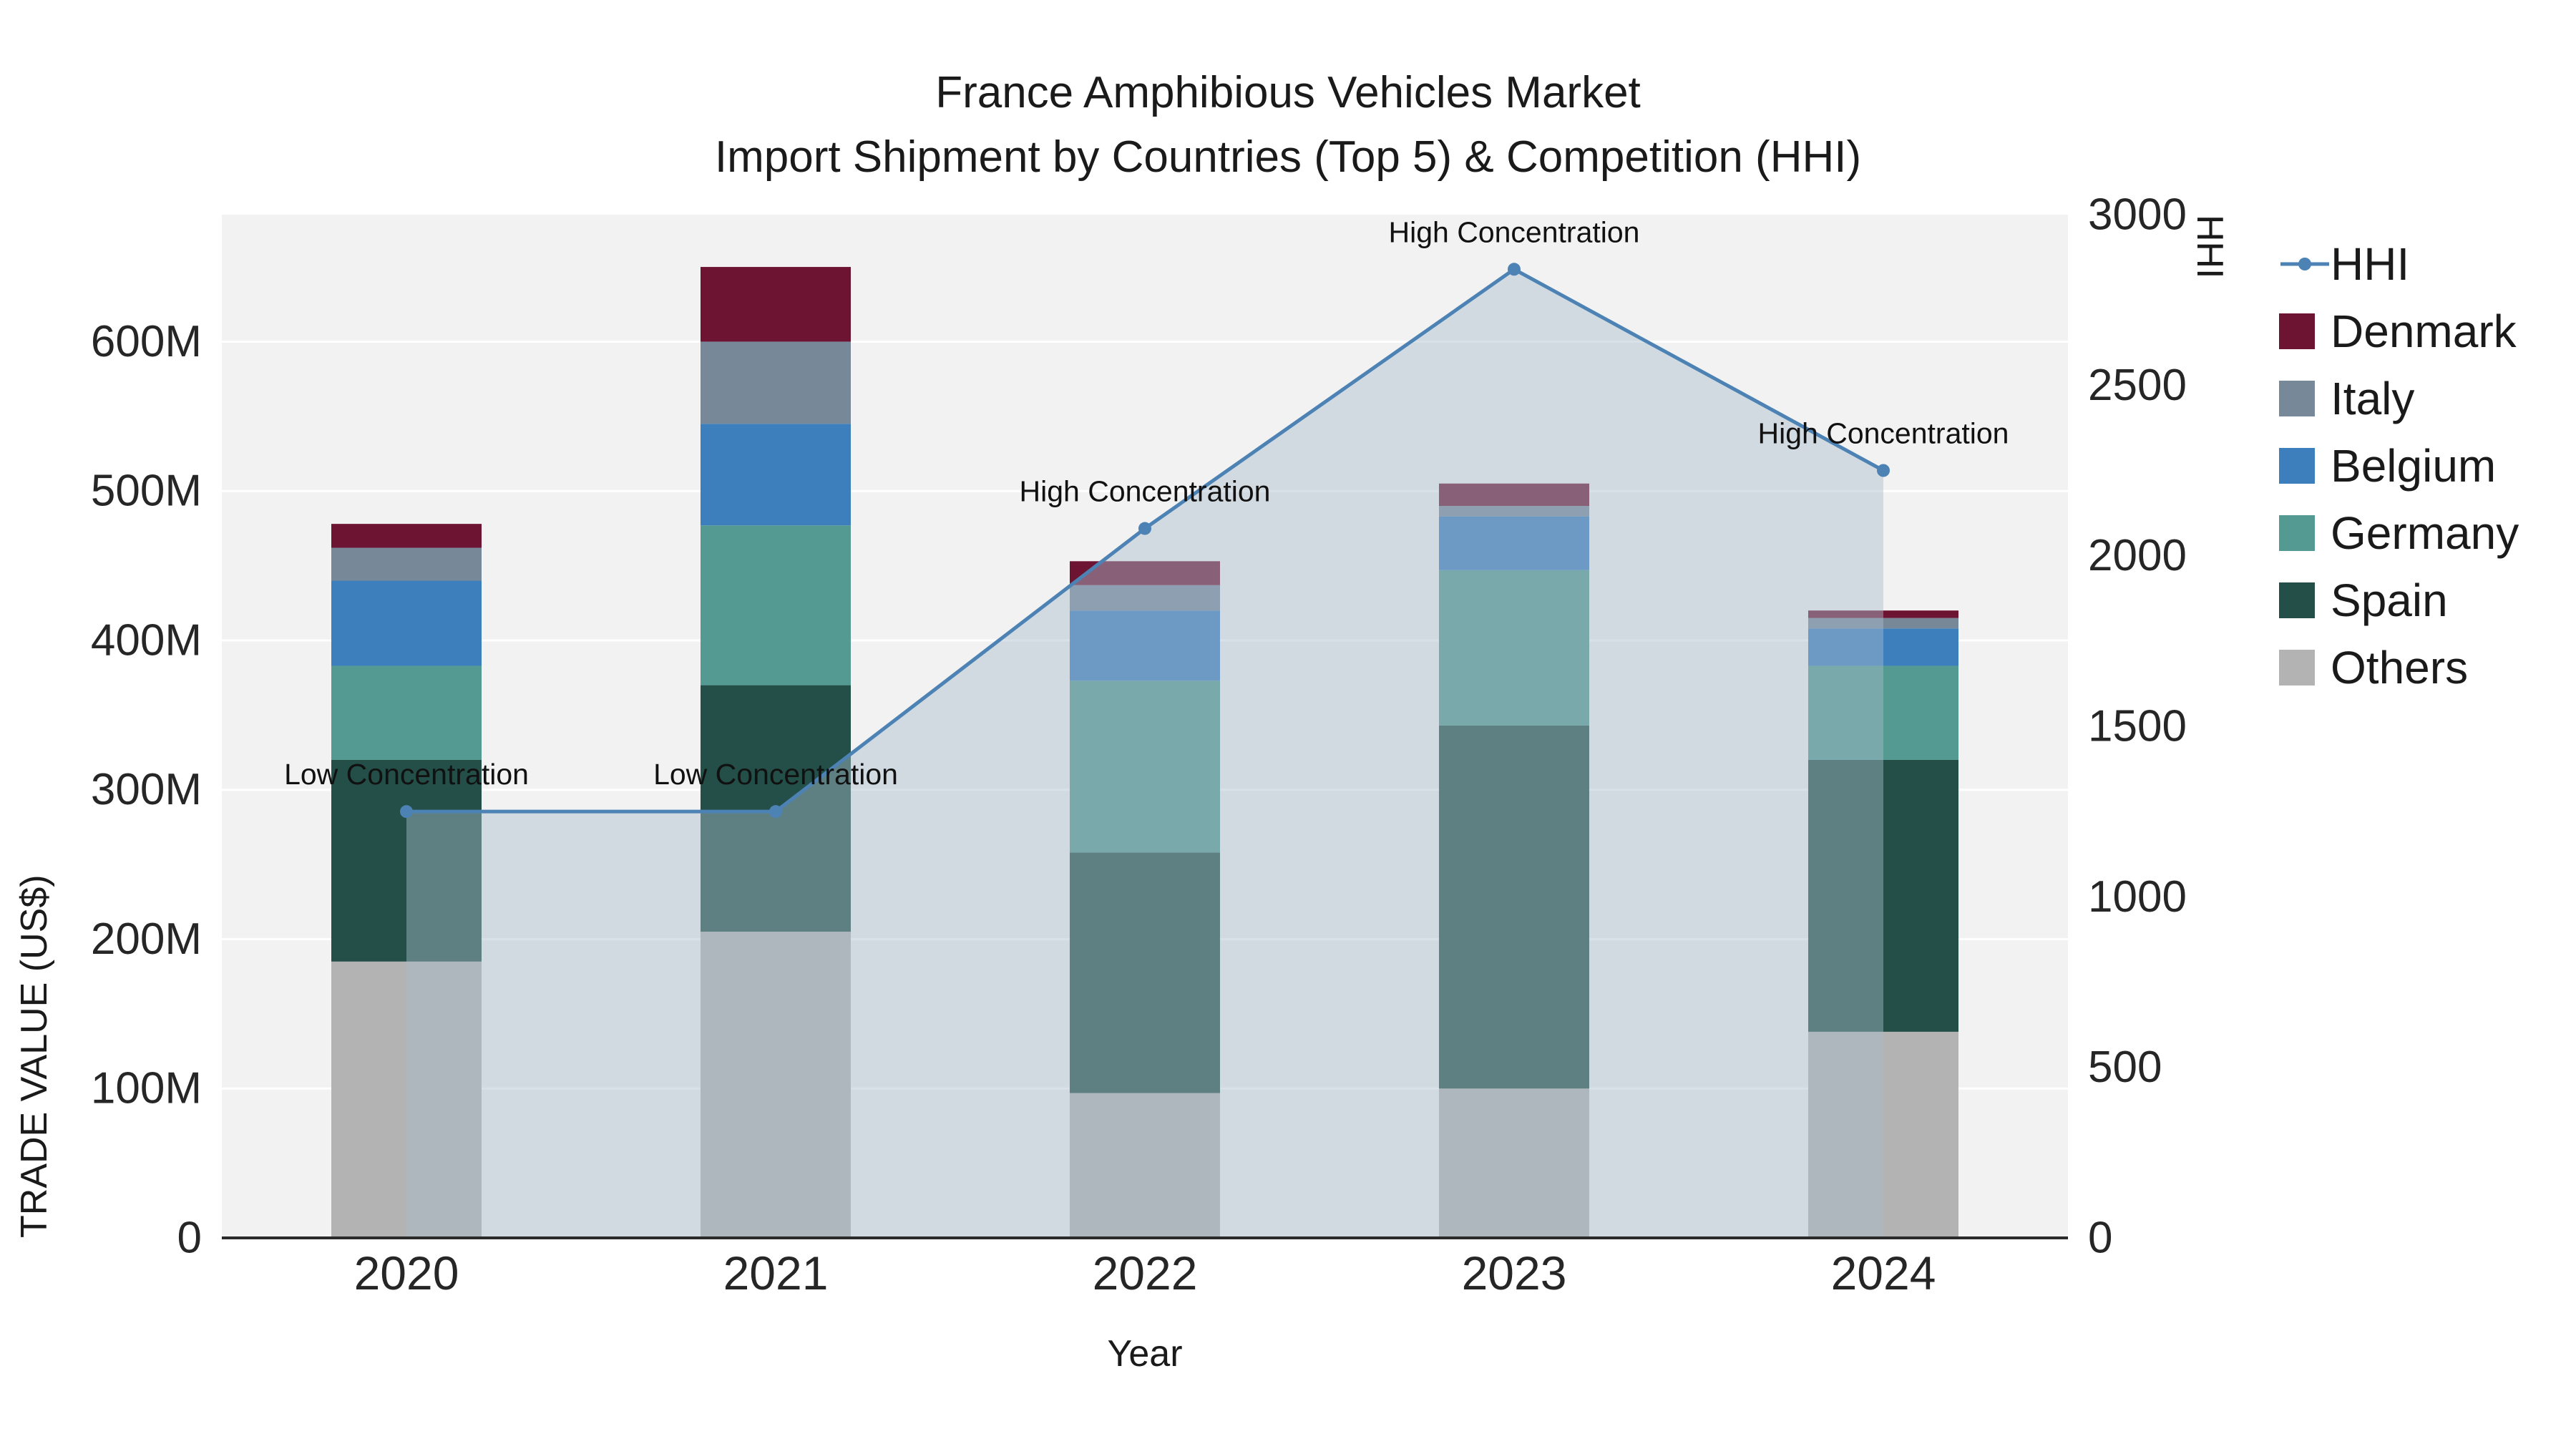 The image size is (2576, 1449). I want to click on legend-item-belgium: Belgium, so click(2399, 465).